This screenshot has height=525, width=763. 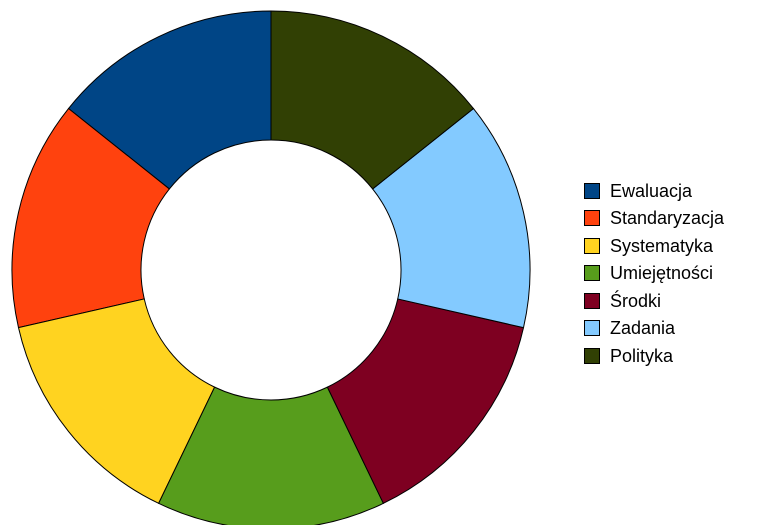 What do you see at coordinates (636, 300) in the screenshot?
I see `legend-label: Środki` at bounding box center [636, 300].